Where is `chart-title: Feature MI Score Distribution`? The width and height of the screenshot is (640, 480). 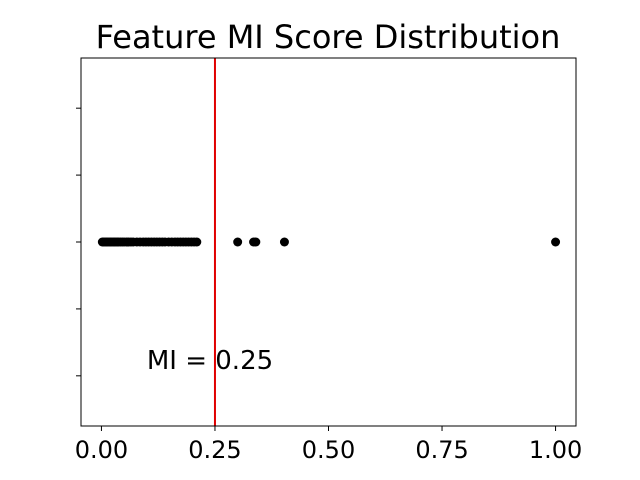
chart-title: Feature MI Score Distribution is located at coordinates (328, 37).